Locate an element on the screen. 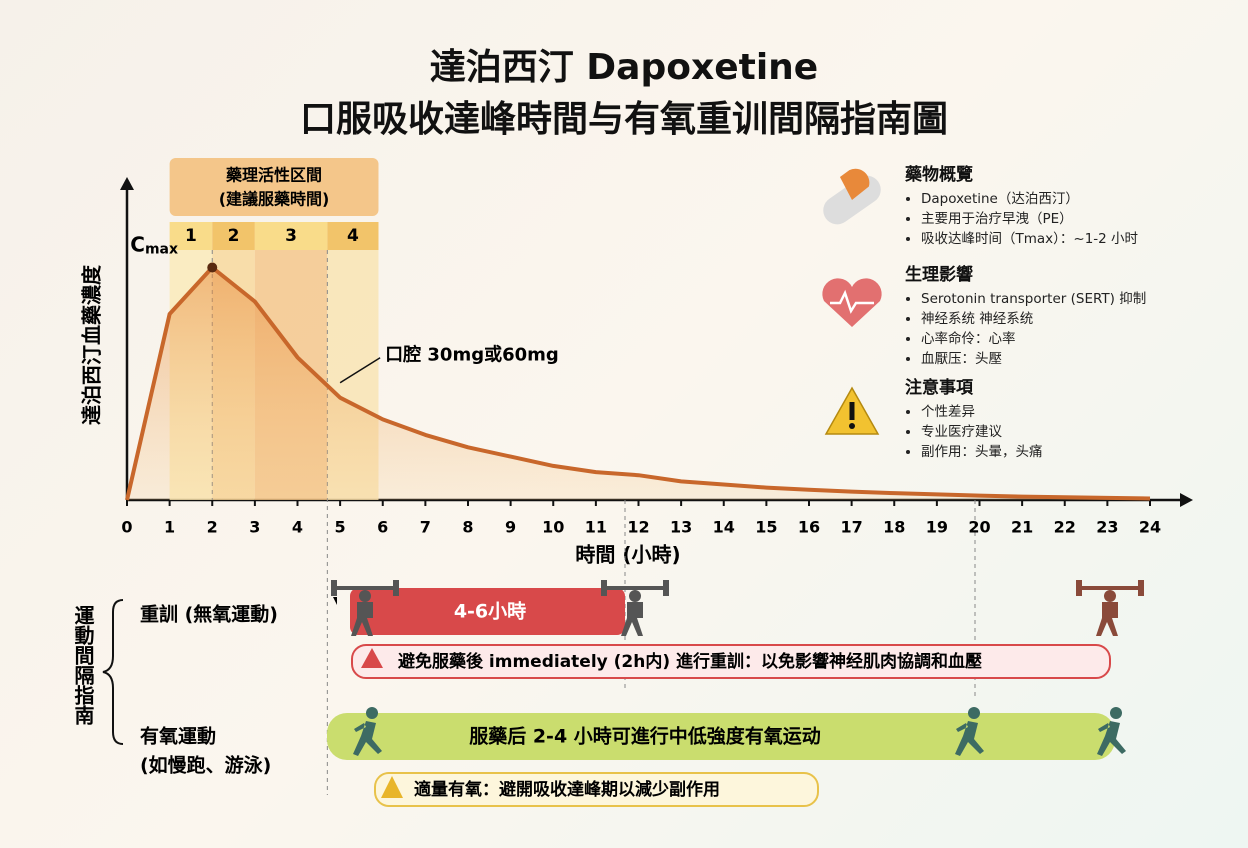 This screenshot has width=1248, height=848. x-tick-label: 3 is located at coordinates (254, 527).